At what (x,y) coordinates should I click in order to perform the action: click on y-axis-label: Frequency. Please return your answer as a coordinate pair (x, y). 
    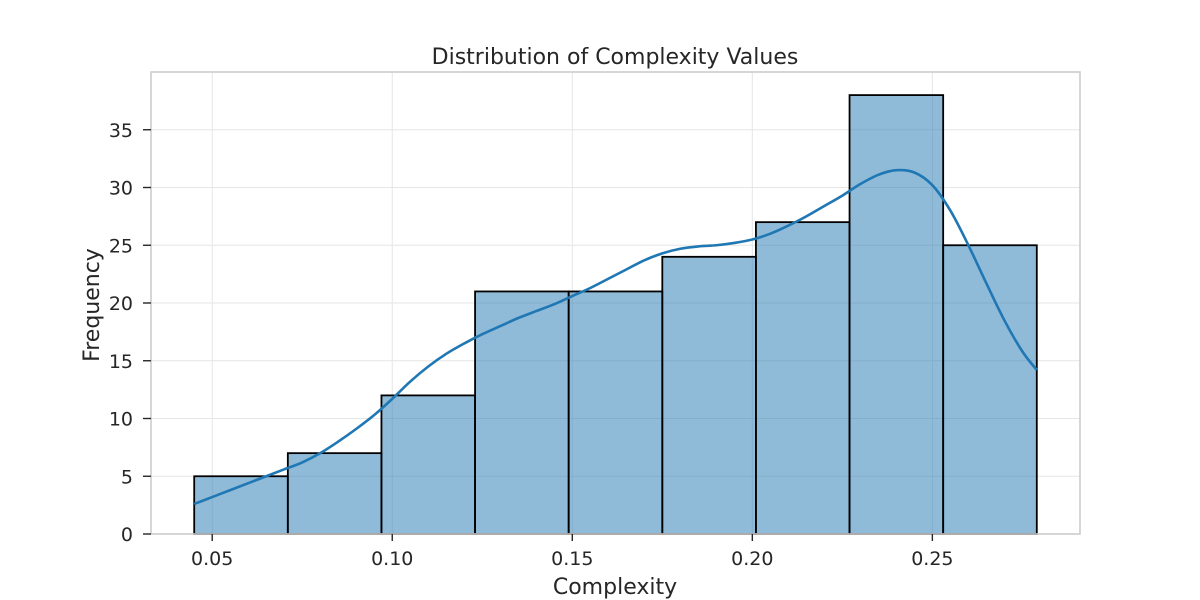
    Looking at the image, I should click on (92, 305).